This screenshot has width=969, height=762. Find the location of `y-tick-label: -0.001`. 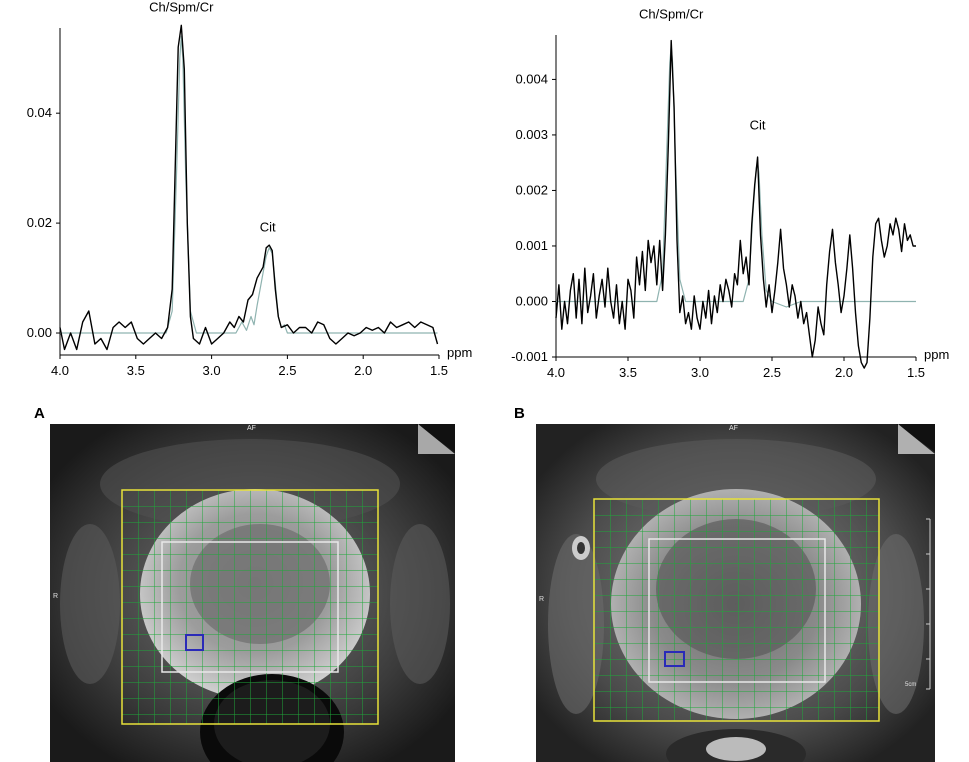

y-tick-label: -0.001 is located at coordinates (529, 356).